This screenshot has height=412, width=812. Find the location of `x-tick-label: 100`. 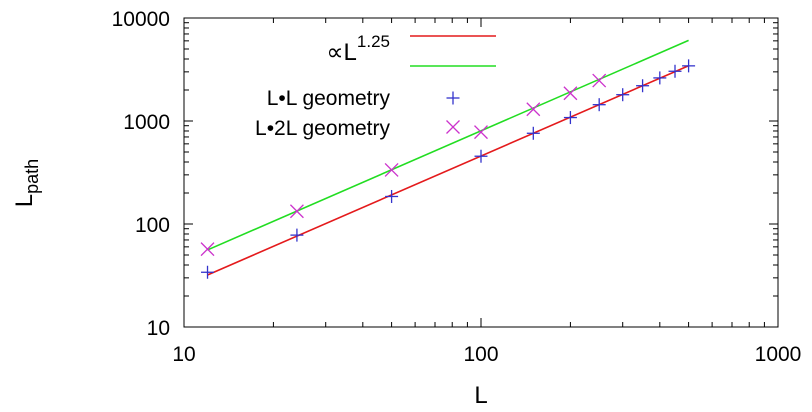

x-tick-label: 100 is located at coordinates (480, 354).